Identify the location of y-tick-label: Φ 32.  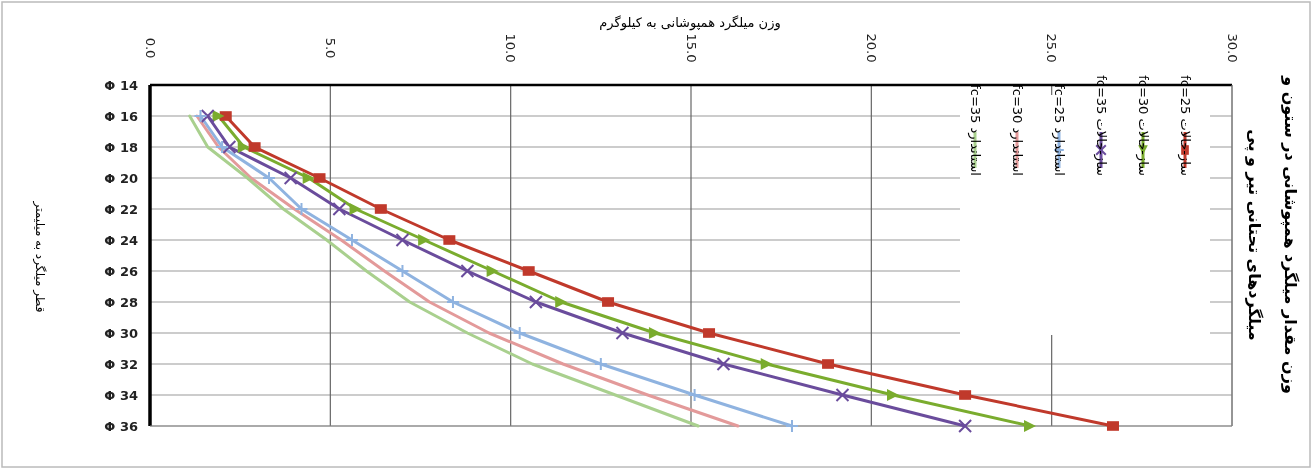
(121, 364).